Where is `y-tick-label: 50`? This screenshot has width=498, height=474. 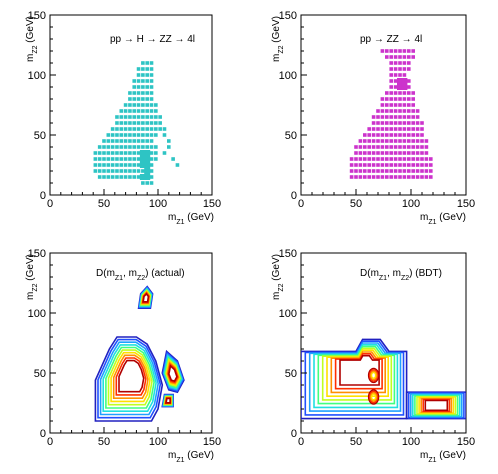
y-tick-label: 50 is located at coordinates (291, 136).